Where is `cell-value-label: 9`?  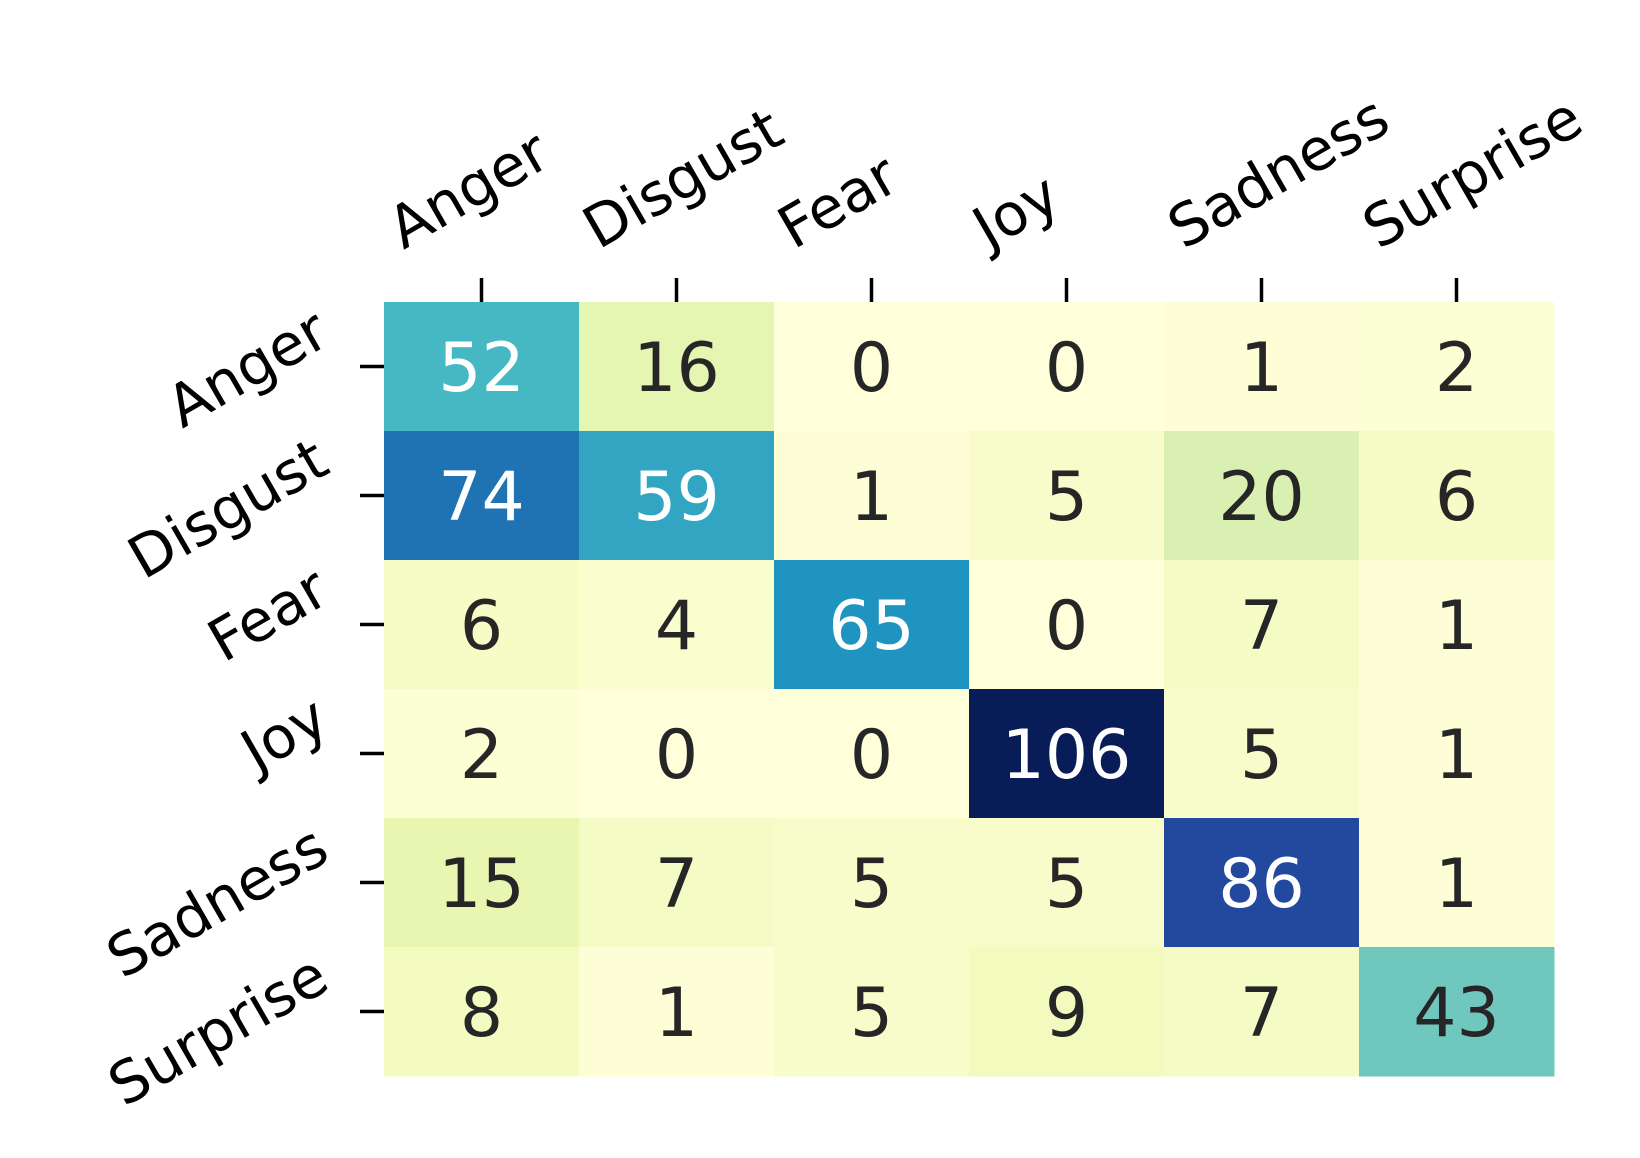
cell-value-label: 9 is located at coordinates (1066, 1013).